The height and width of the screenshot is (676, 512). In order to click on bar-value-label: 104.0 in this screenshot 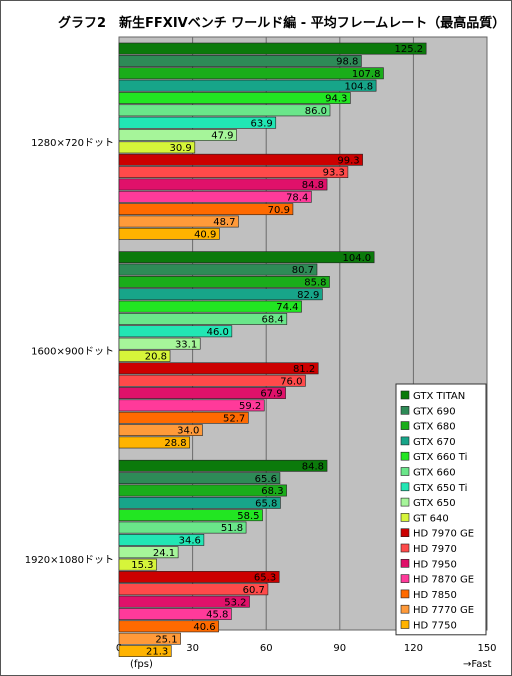, I will do `click(357, 258)`.